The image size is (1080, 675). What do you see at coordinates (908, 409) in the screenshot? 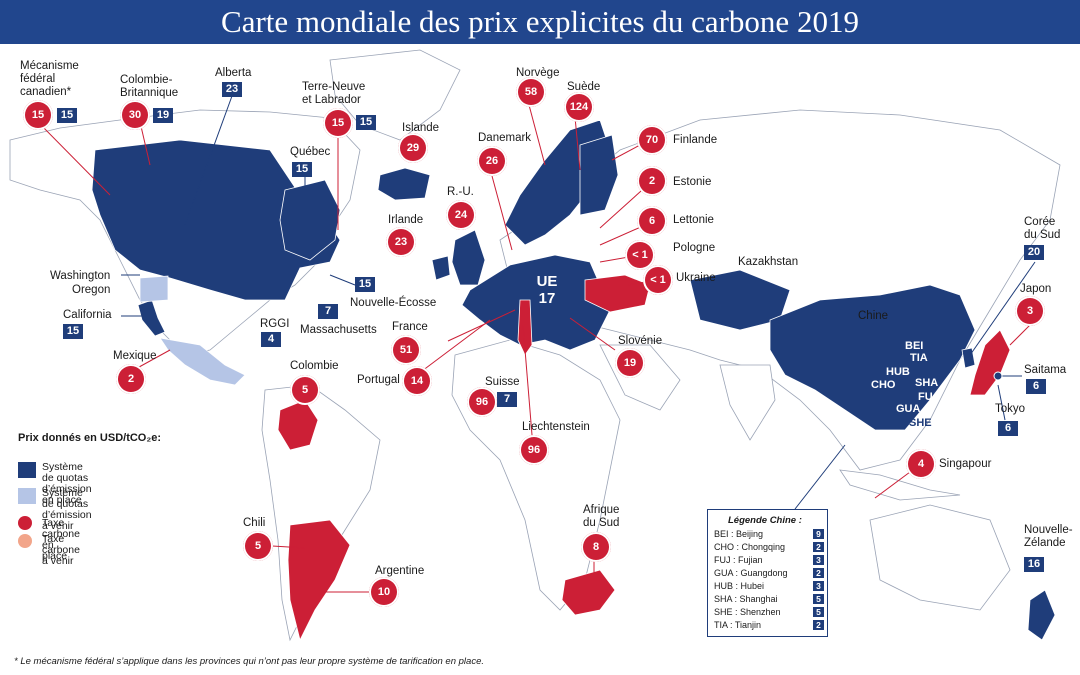
I see `china-code-gua: GUA` at bounding box center [908, 409].